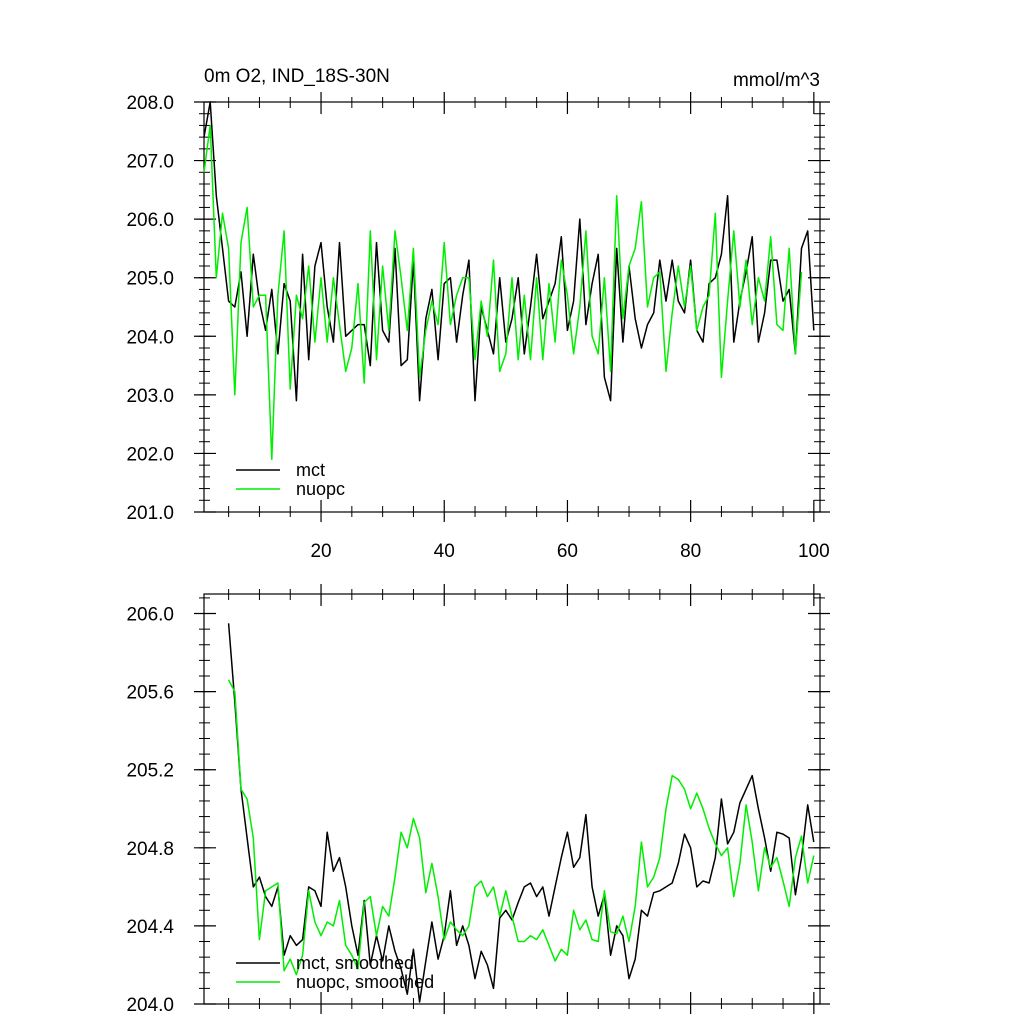  What do you see at coordinates (150, 162) in the screenshot?
I see `y-tick-label: 207.0` at bounding box center [150, 162].